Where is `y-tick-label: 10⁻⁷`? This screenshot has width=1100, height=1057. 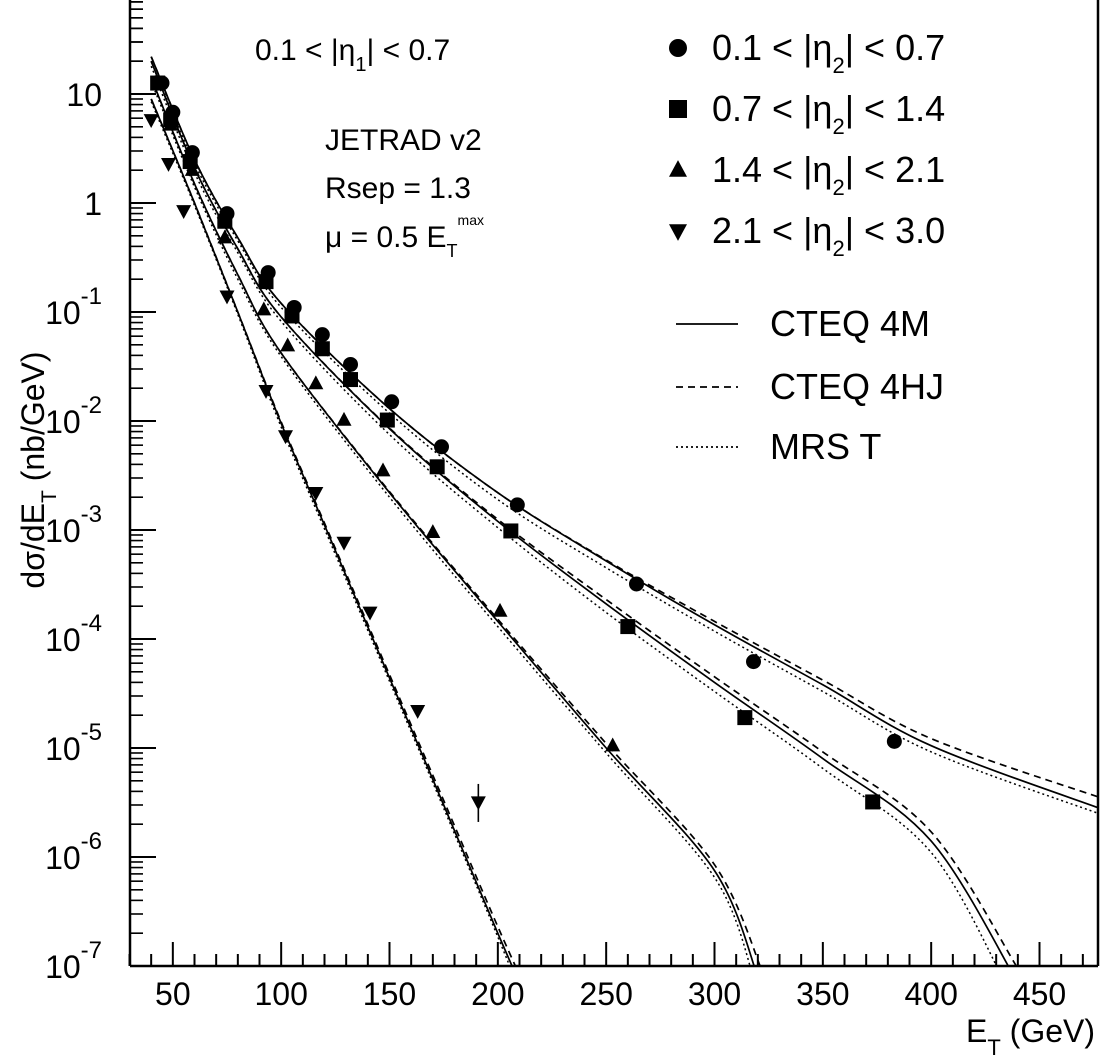 y-tick-label: 10⁻⁷ is located at coordinates (73, 961).